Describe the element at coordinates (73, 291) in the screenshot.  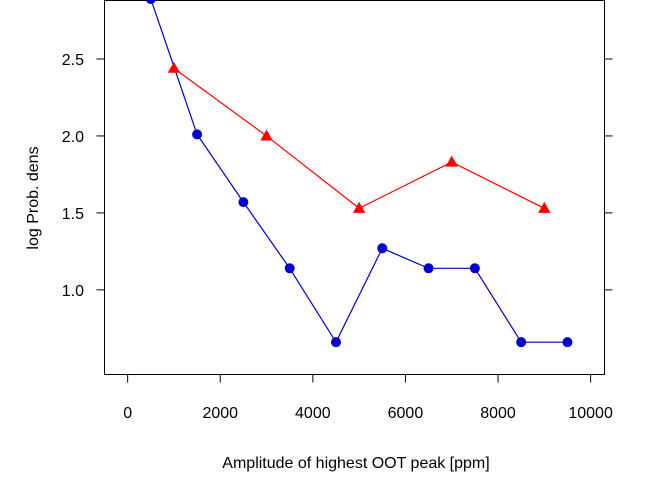
I see `y-tick-label: 1.0` at that location.